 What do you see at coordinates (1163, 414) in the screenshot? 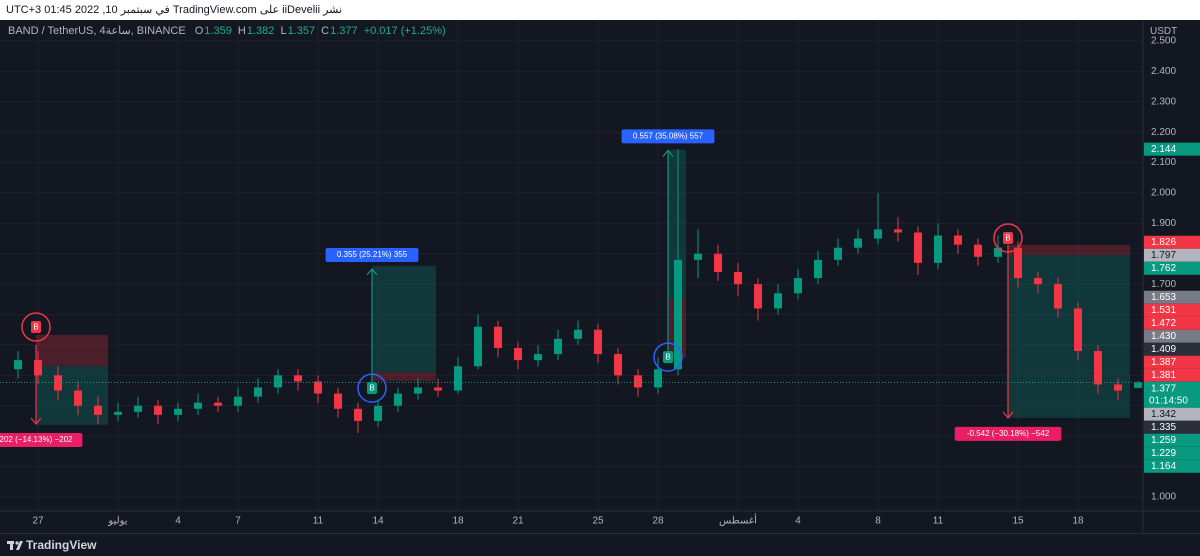
I see `price-label: 1.342` at bounding box center [1163, 414].